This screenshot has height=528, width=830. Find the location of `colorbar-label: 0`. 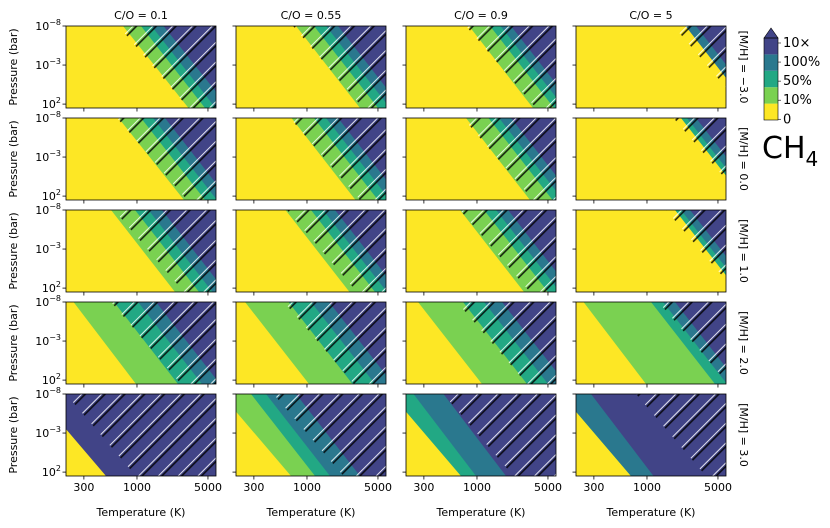

colorbar-label: 0 is located at coordinates (787, 119).